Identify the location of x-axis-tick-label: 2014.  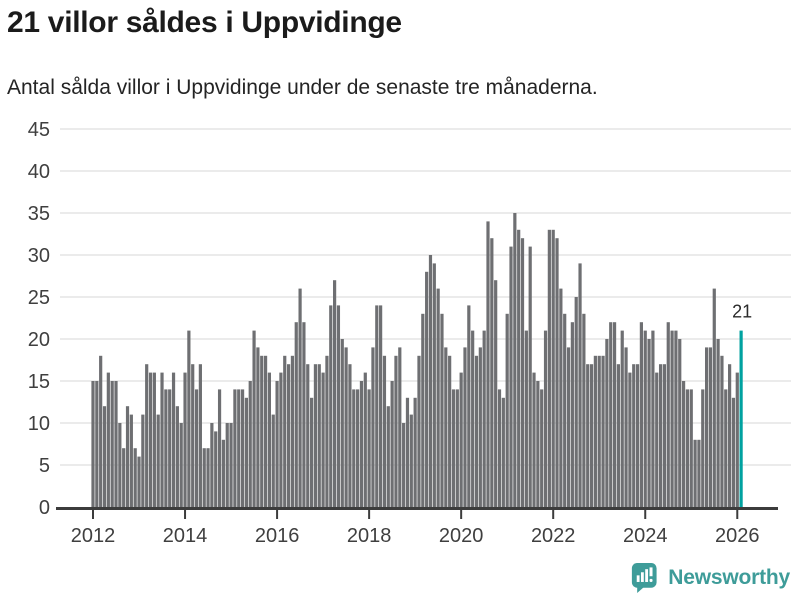
(185, 536).